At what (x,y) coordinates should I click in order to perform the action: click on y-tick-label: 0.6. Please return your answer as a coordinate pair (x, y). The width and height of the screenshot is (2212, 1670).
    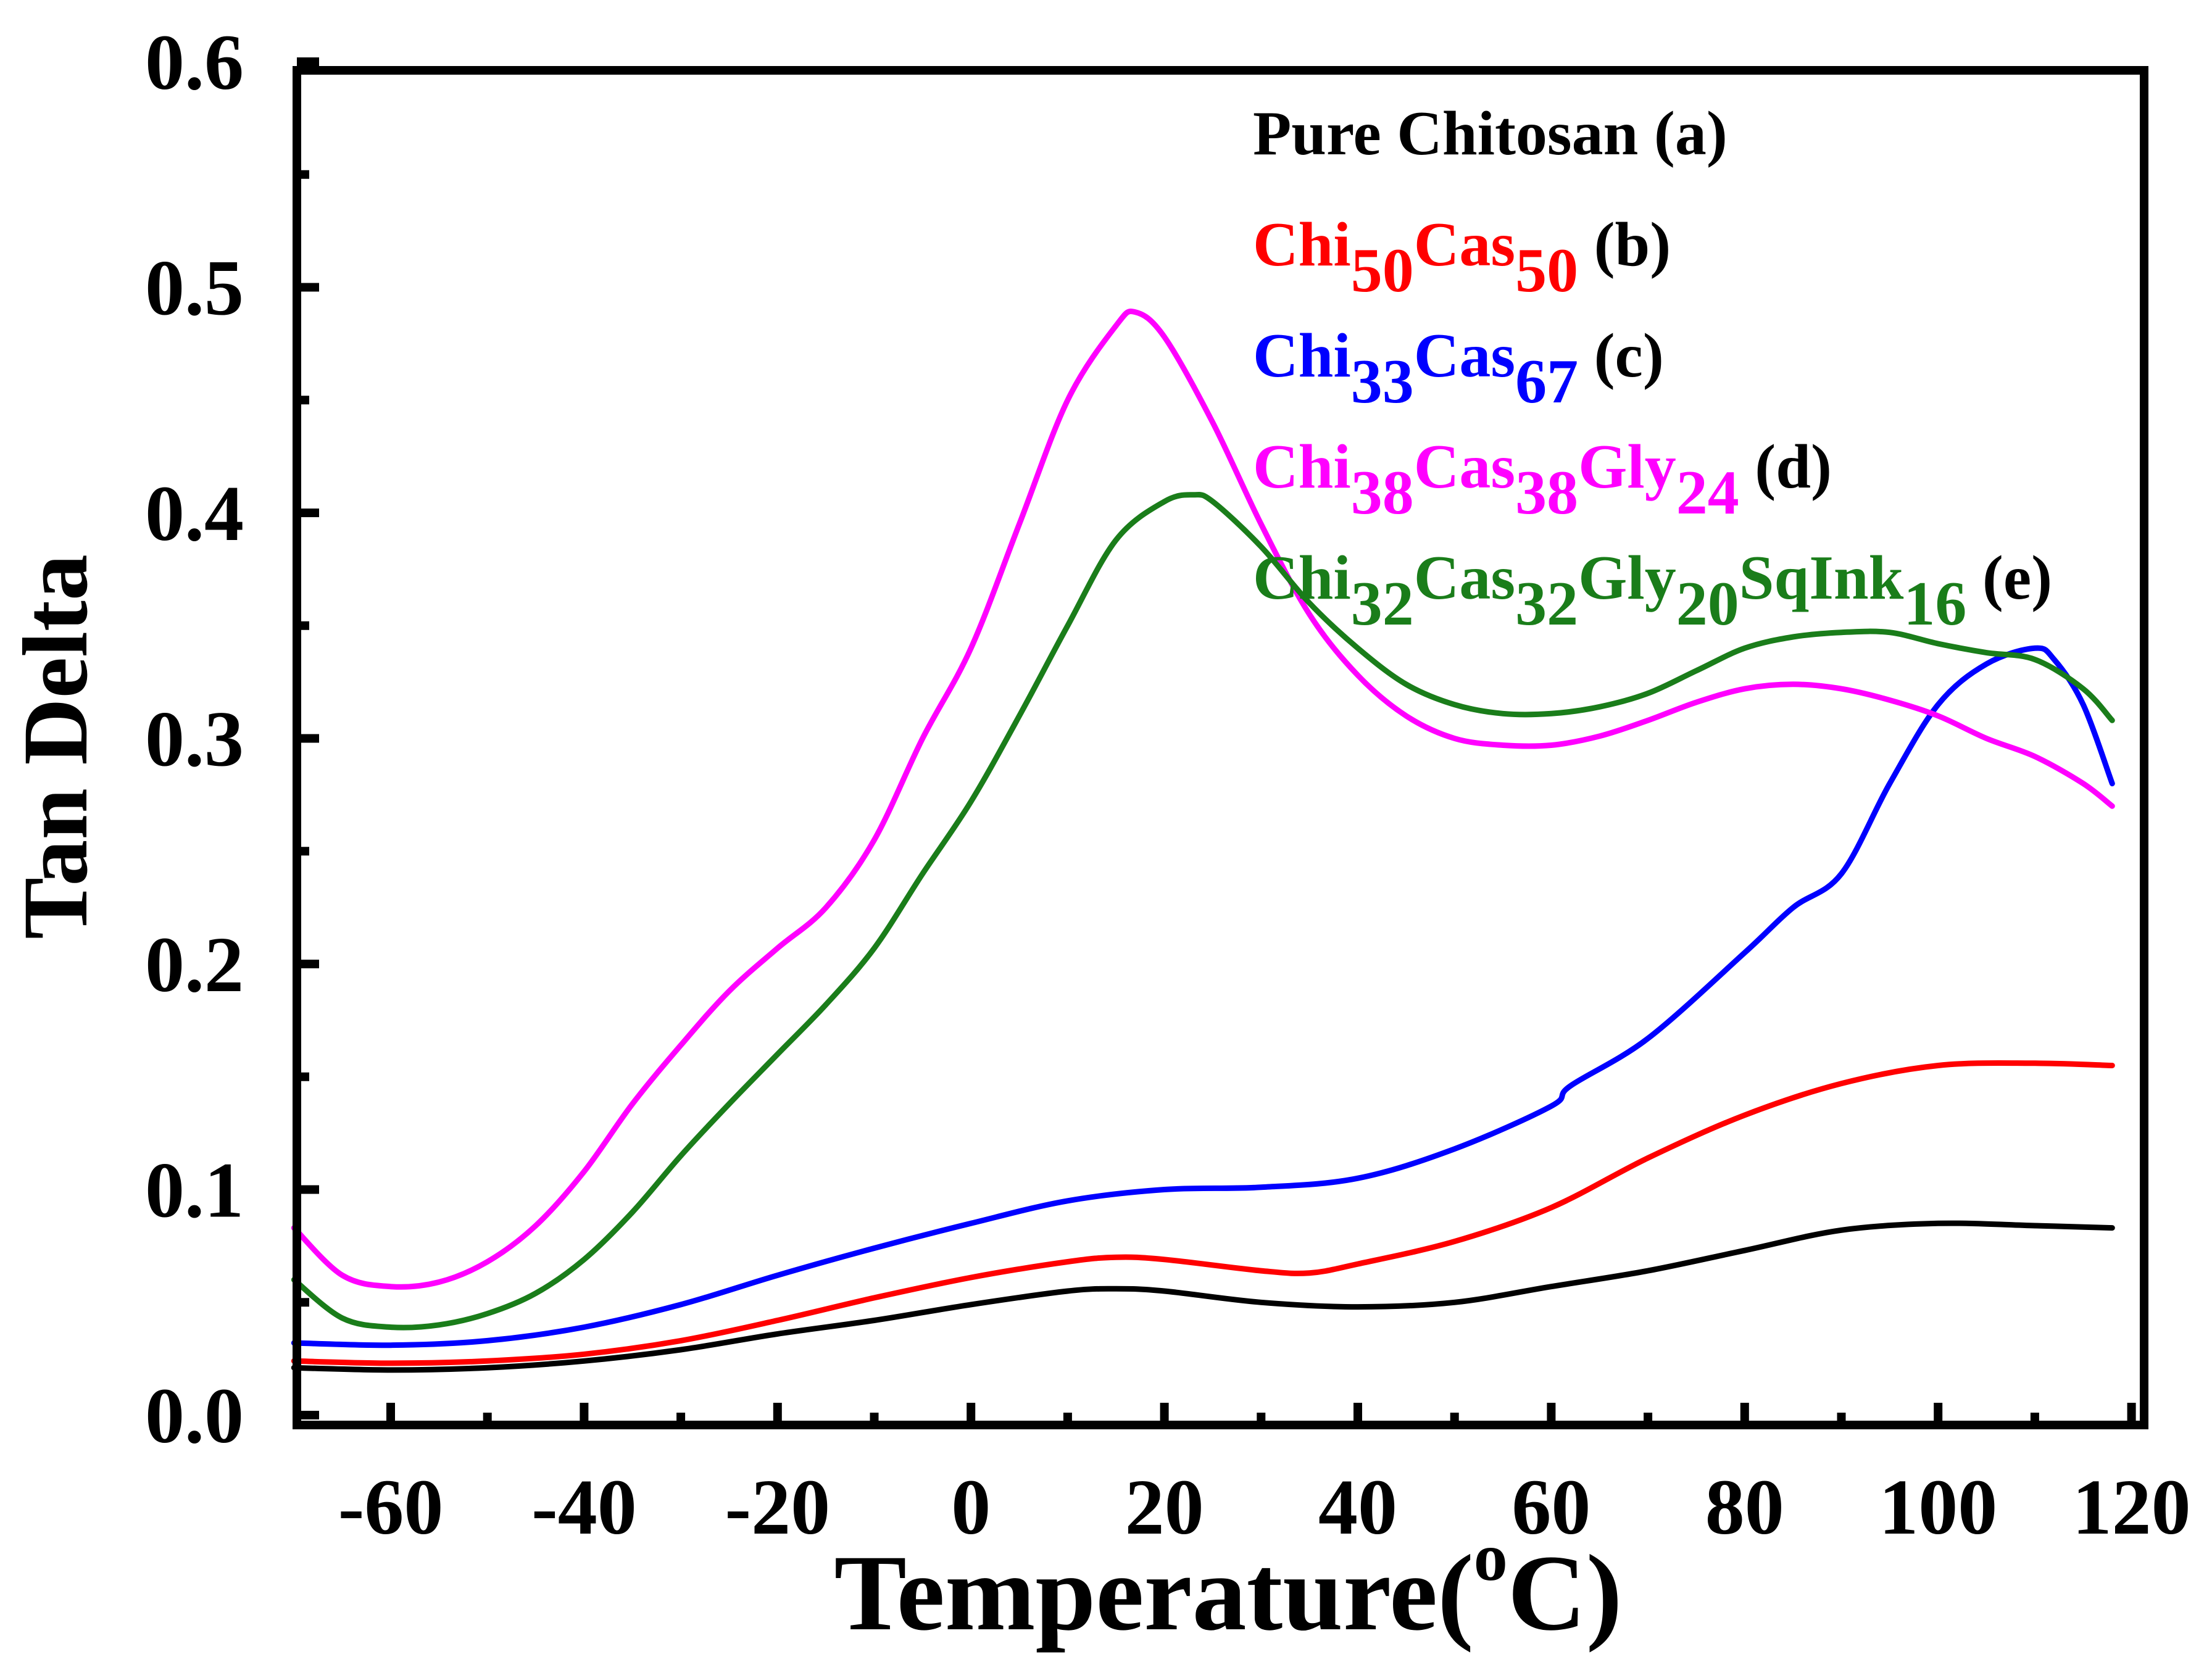
    Looking at the image, I should click on (194, 62).